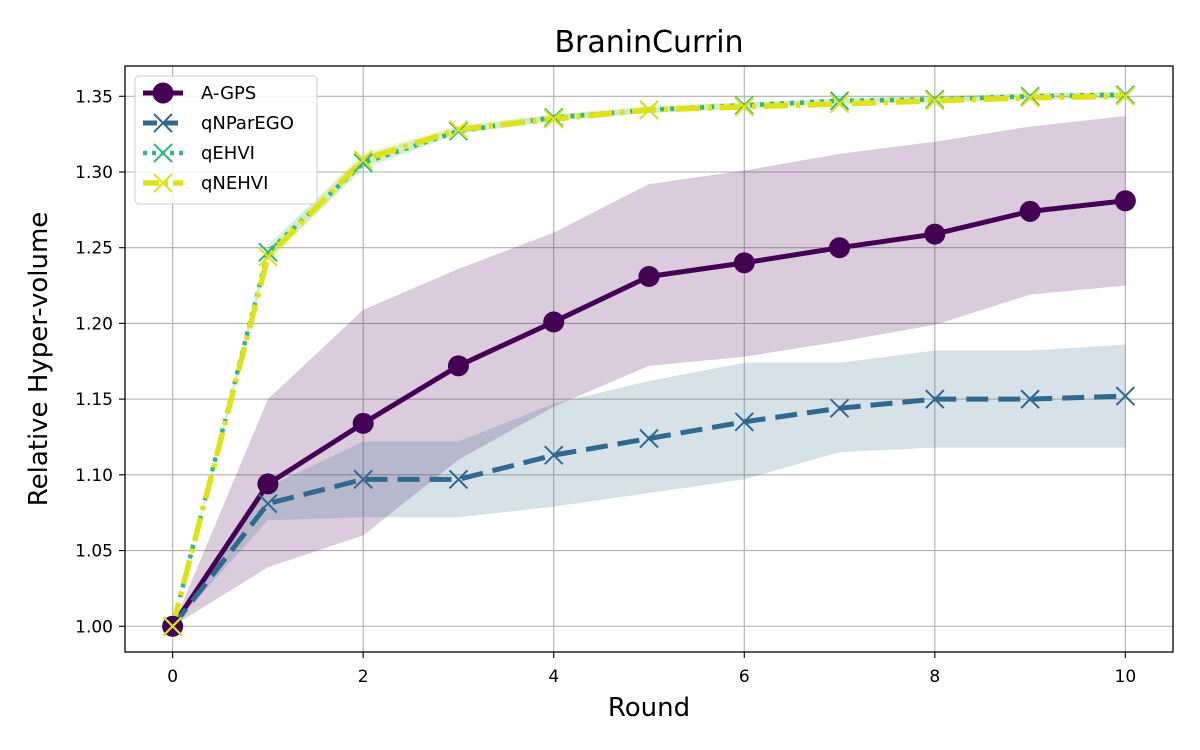  What do you see at coordinates (199, 93) in the screenshot?
I see `legend-entry: A-GPS` at bounding box center [199, 93].